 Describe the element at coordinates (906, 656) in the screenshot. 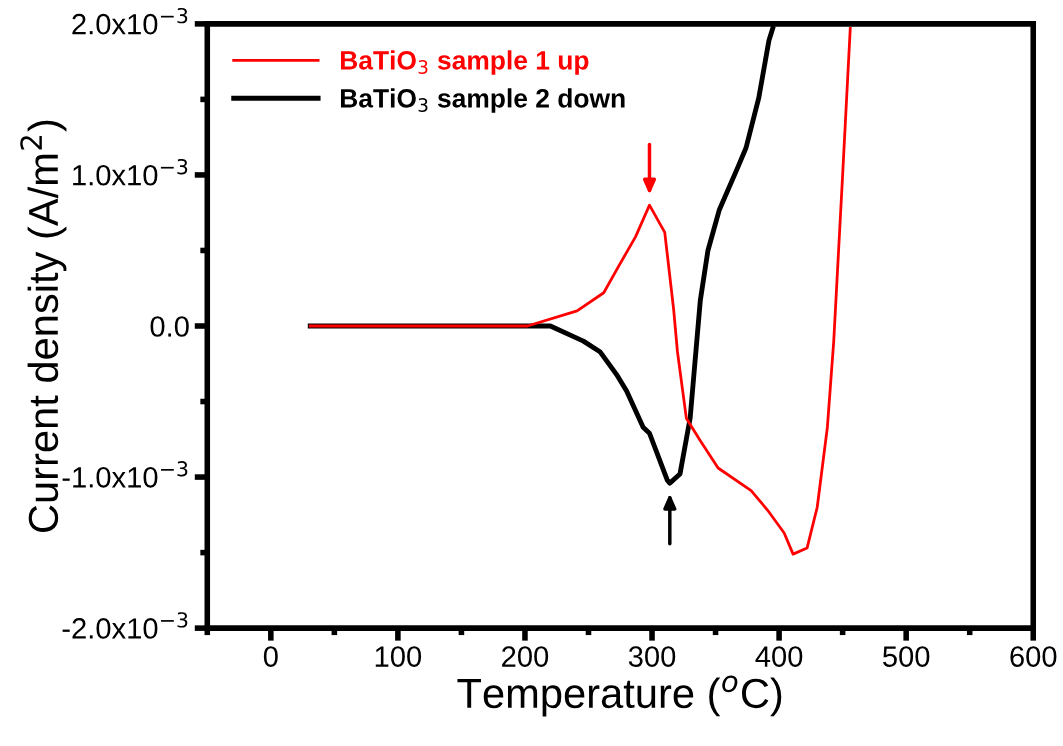

I see `x-tick-label: 500` at that location.